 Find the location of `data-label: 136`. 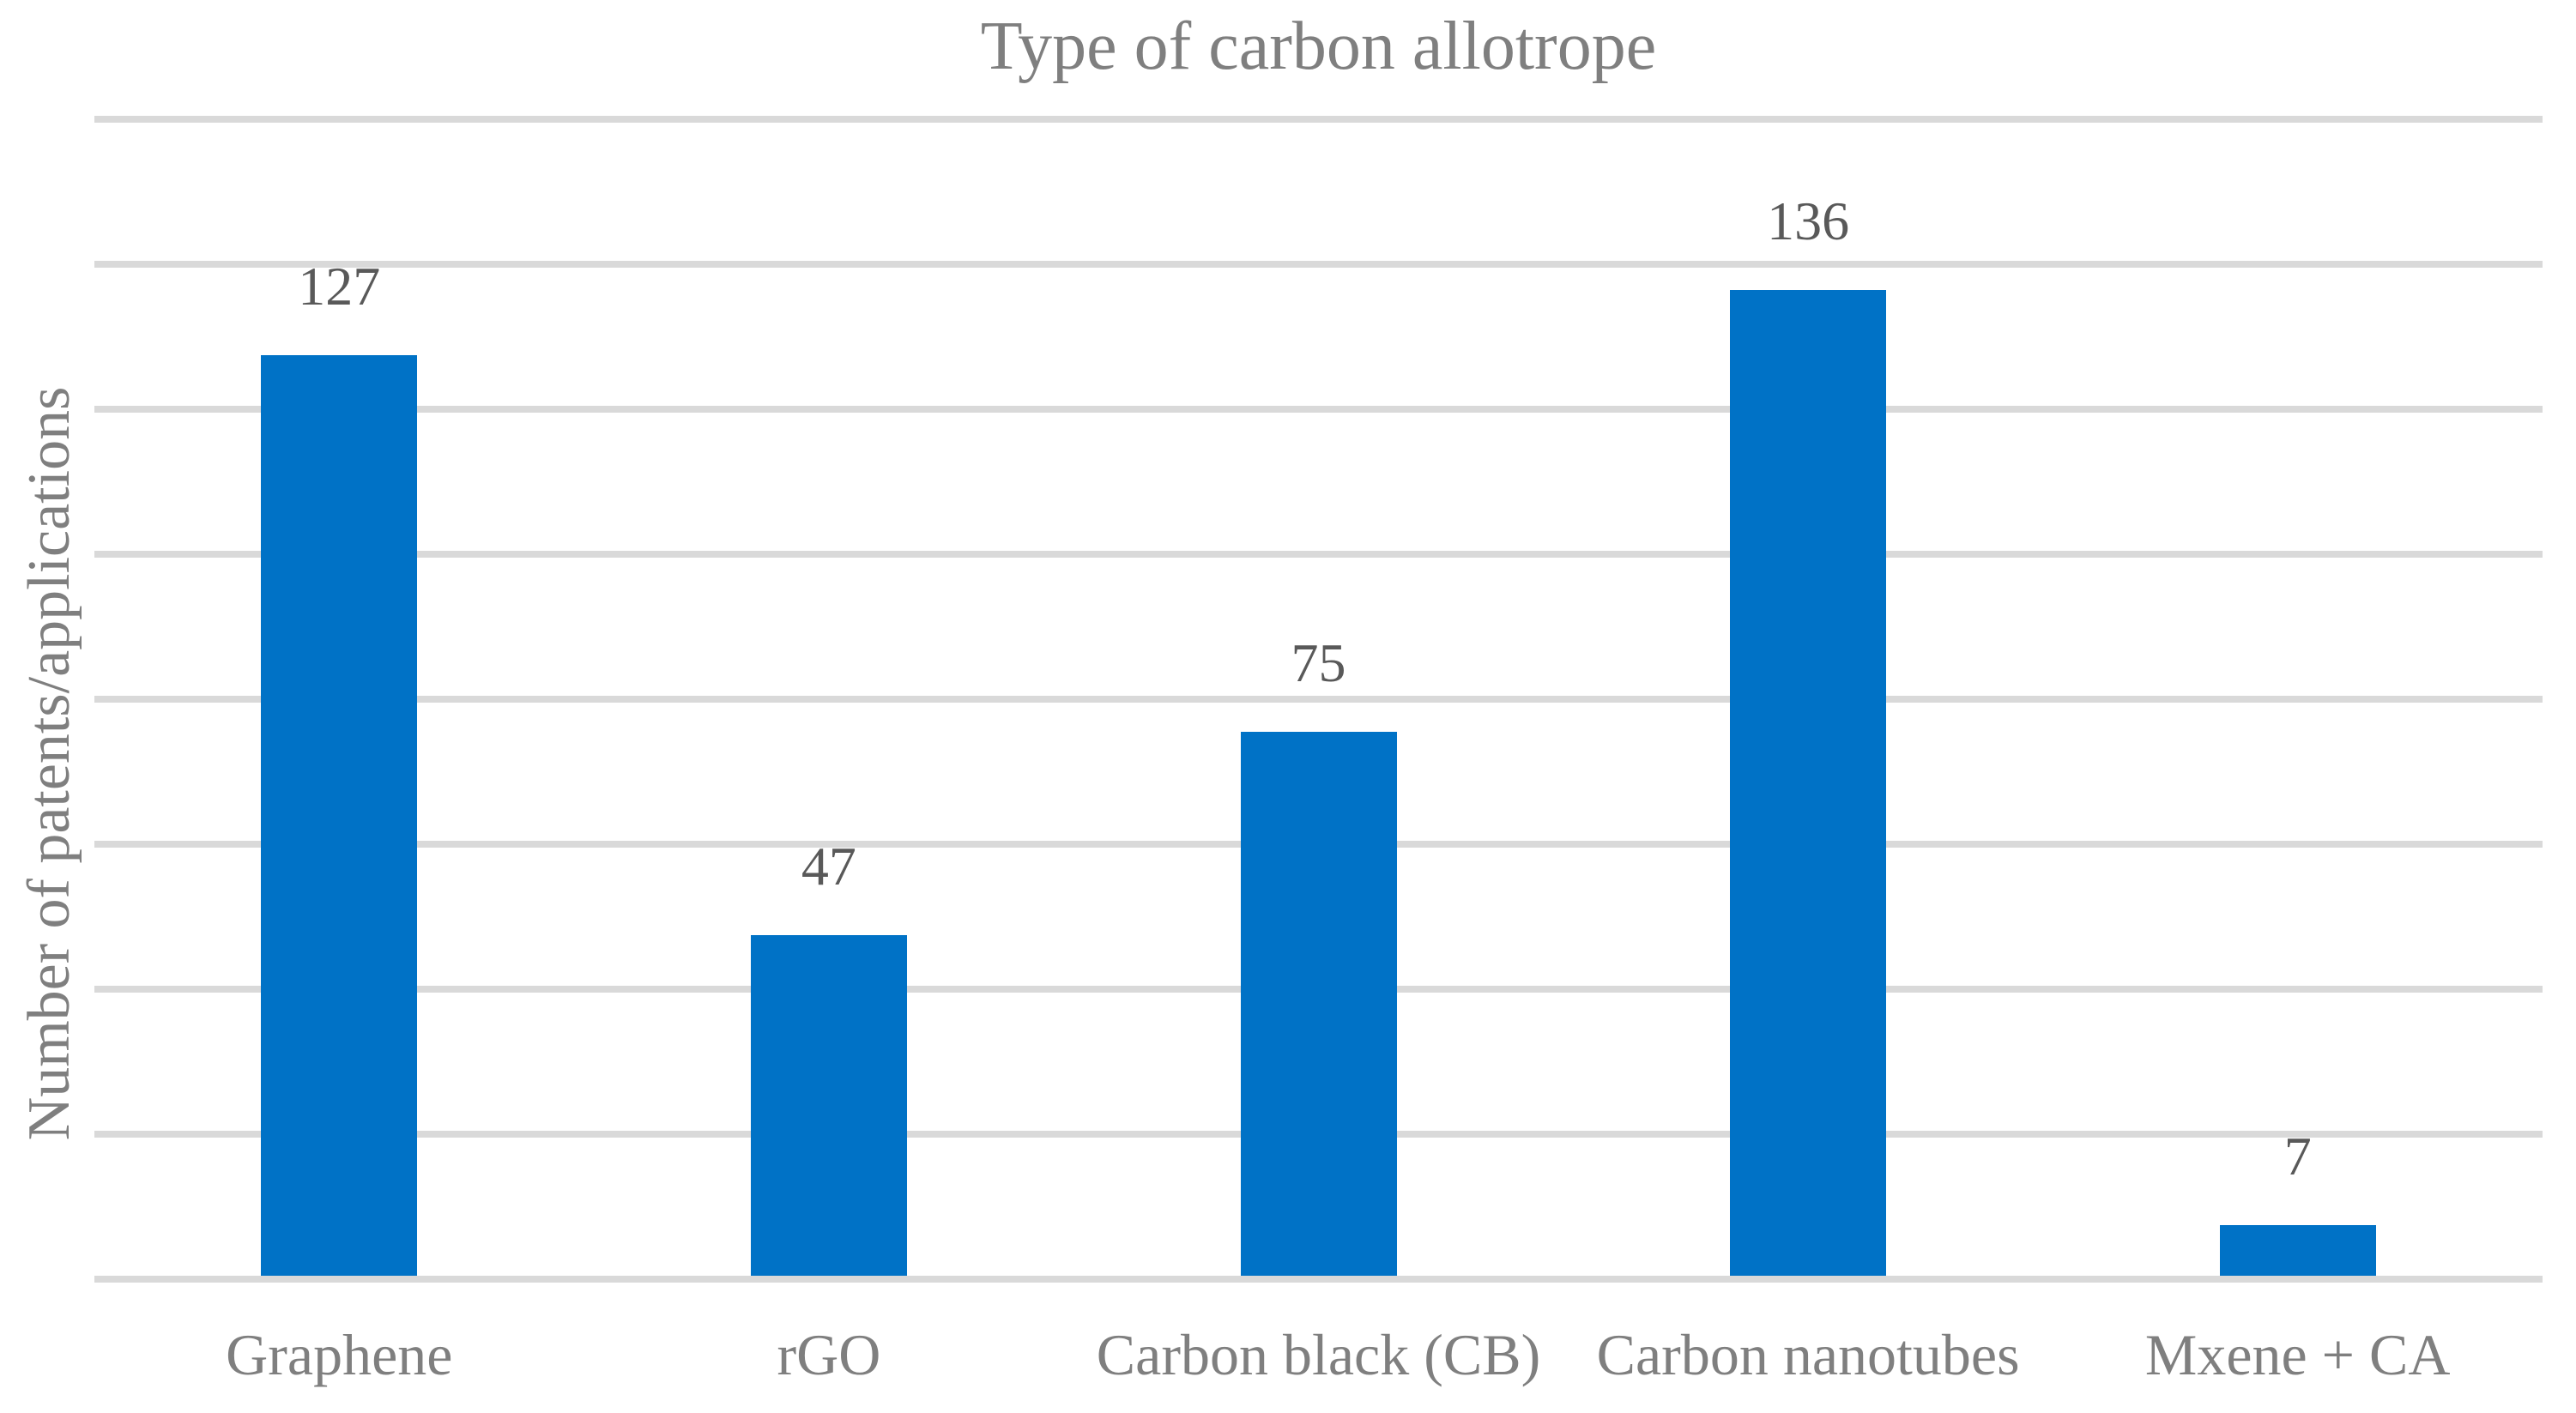

data-label: 136 is located at coordinates (1809, 220).